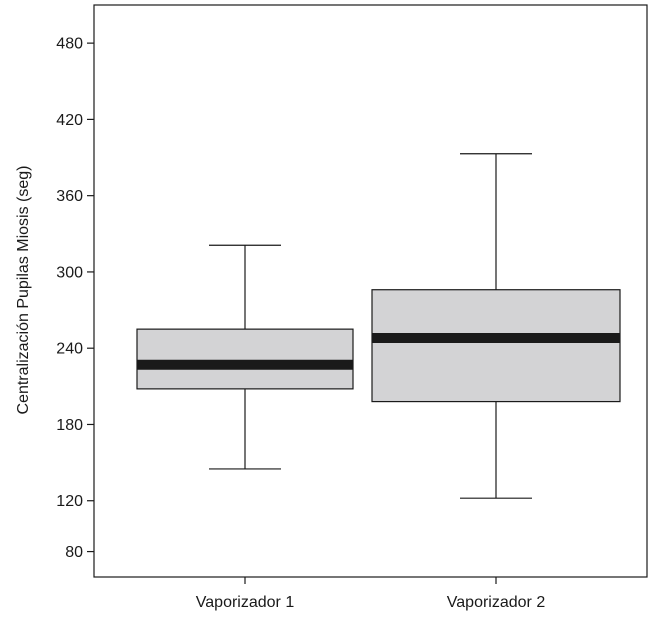 The width and height of the screenshot is (654, 617). What do you see at coordinates (75, 298) in the screenshot?
I see `y-axis: 80 120 180 240 300 360 420 480` at bounding box center [75, 298].